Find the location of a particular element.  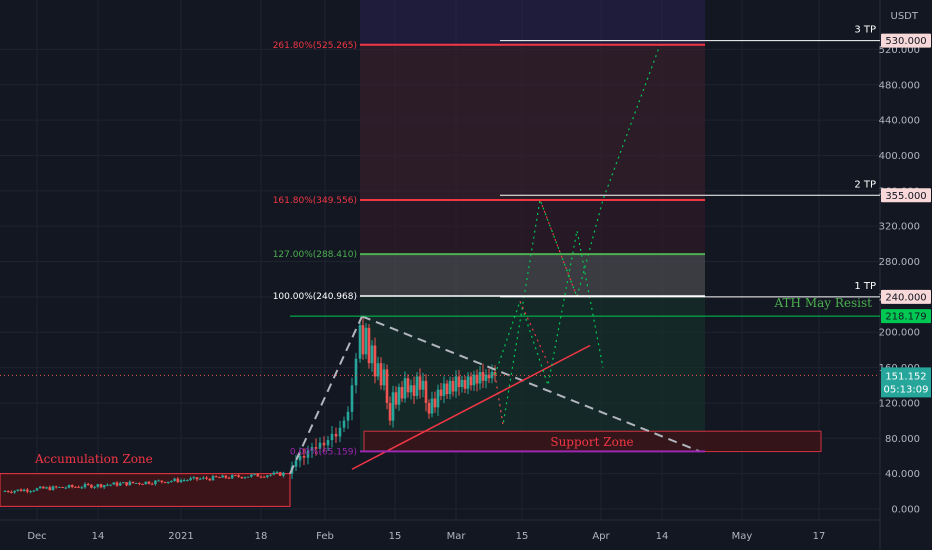

x-axis: Dec 14 2021 18 Feb 15 Mar 15 Apr 14 May 17 is located at coordinates (426, 536).